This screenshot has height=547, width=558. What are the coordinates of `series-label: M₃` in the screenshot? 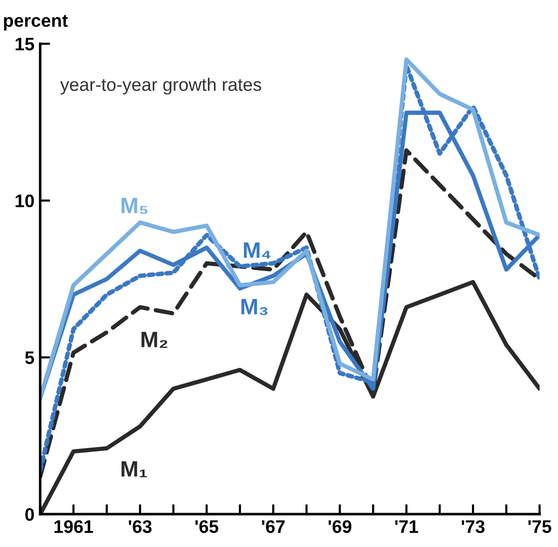 It's located at (254, 307).